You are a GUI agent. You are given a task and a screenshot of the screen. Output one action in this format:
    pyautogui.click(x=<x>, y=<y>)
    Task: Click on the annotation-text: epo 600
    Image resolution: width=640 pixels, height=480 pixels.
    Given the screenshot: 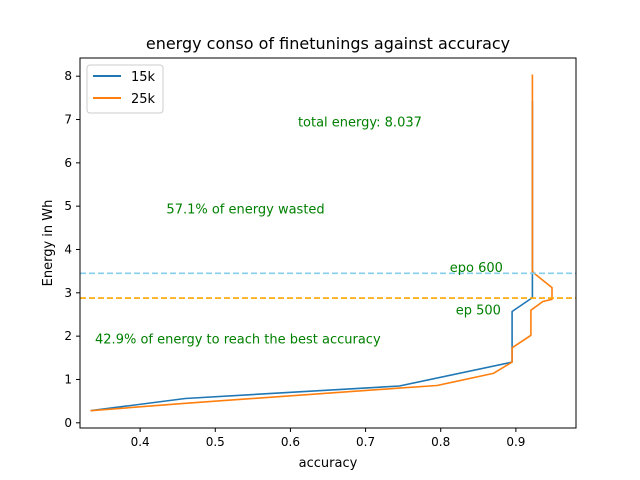 What is the action you would take?
    pyautogui.click(x=476, y=268)
    